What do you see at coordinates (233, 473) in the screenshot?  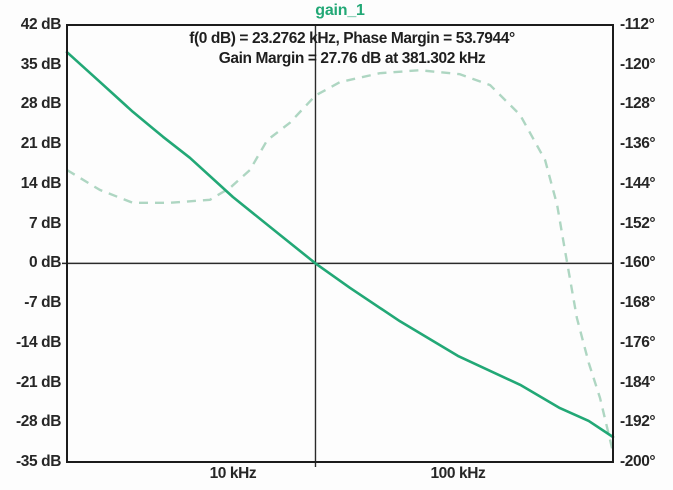 I see `x-axis-tick-label: 10 kHz` at bounding box center [233, 473].